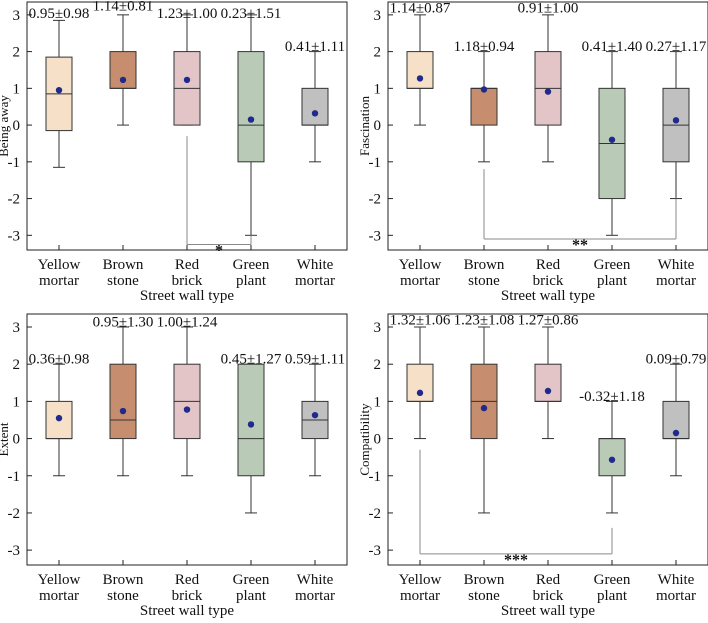  What do you see at coordinates (187, 14) in the screenshot?
I see `mean-sd-label: 1.23±1.00` at bounding box center [187, 14].